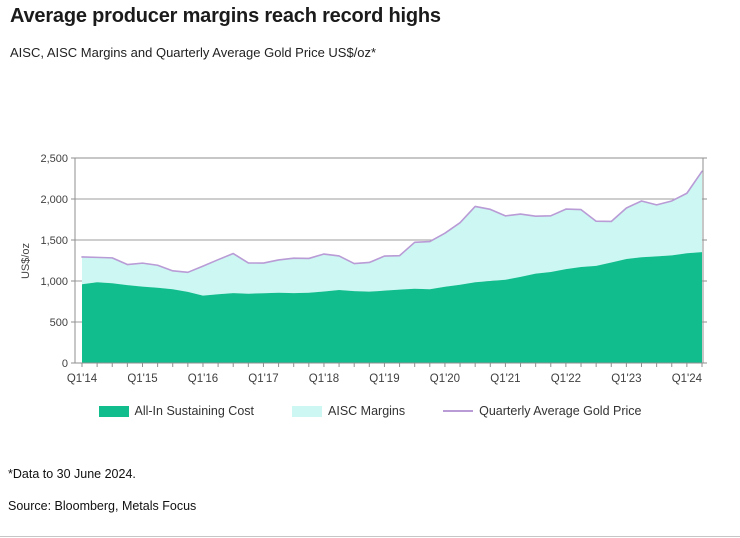  I want to click on svg-text: 500, so click(59, 323).